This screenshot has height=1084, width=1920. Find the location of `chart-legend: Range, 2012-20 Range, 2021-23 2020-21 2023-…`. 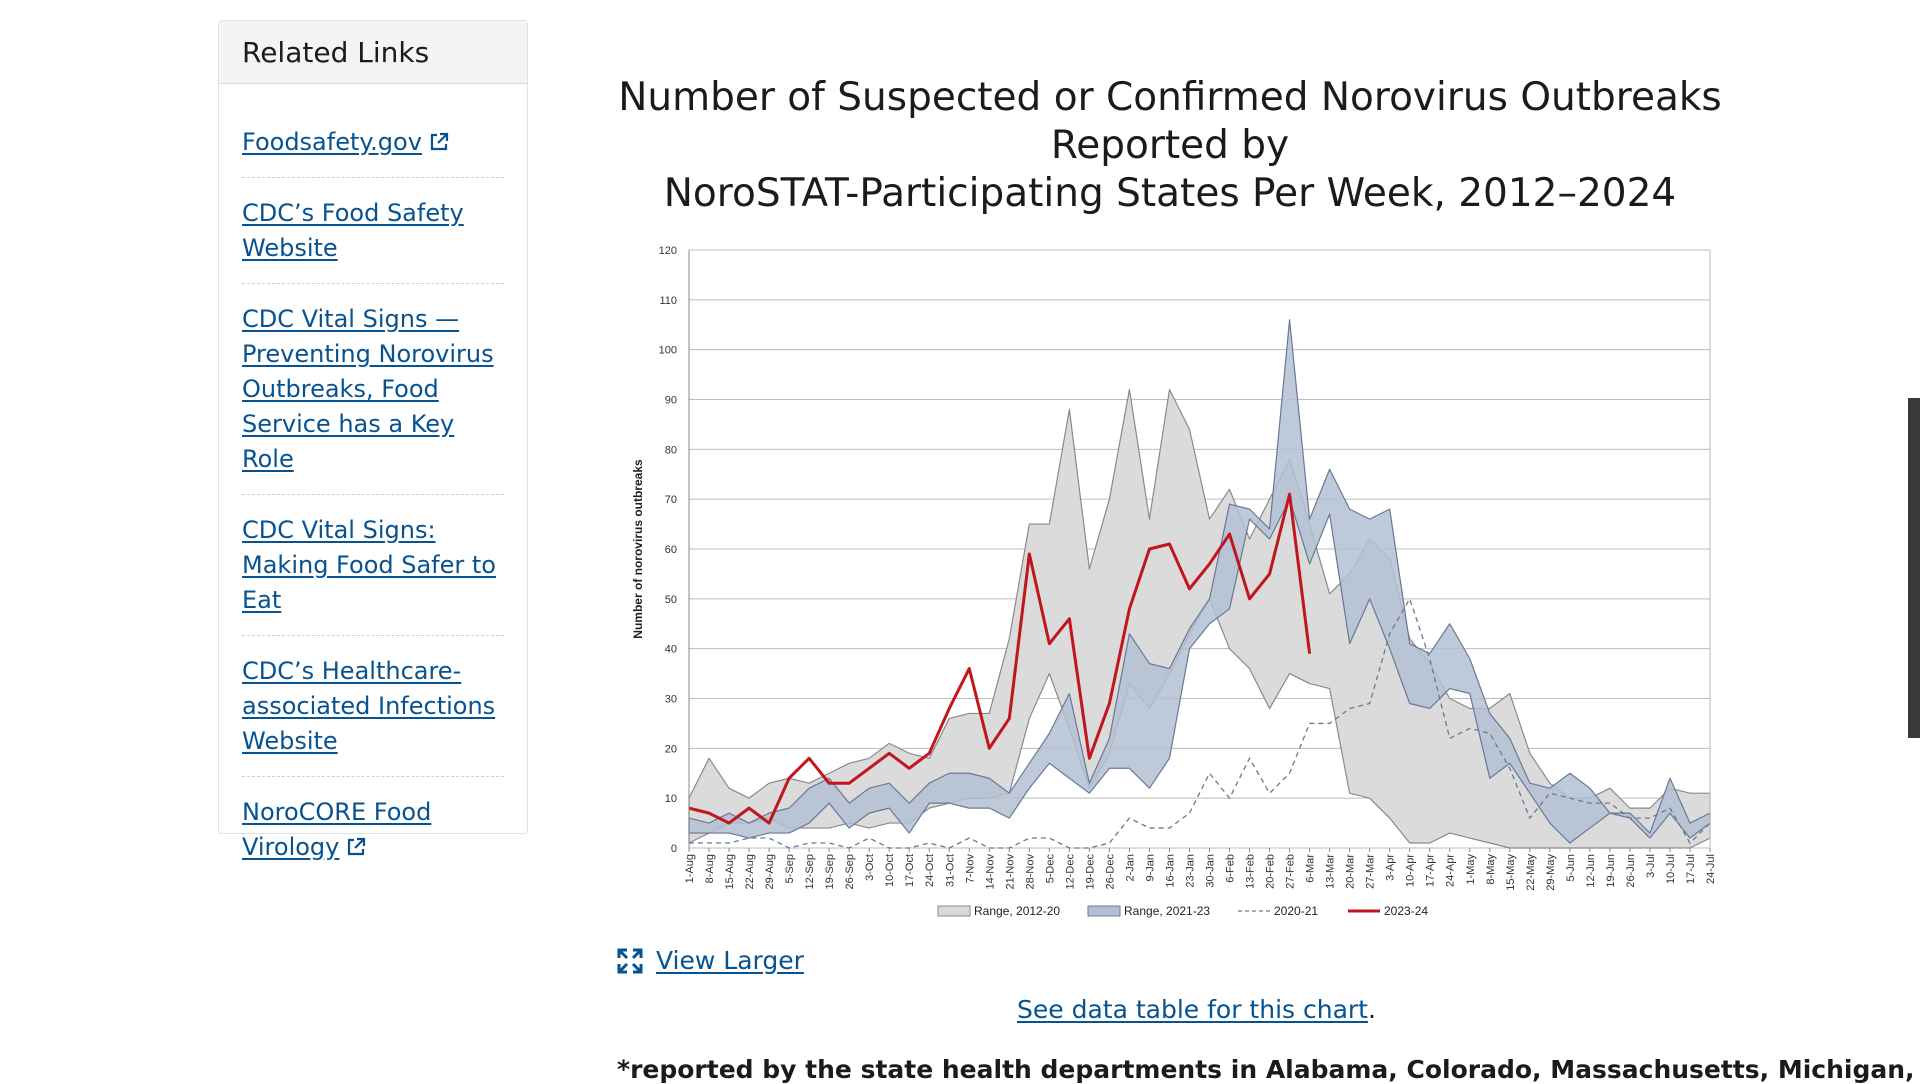

chart-legend: Range, 2012-20 Range, 2021-23 2020-21 2023-… is located at coordinates (1182, 911).